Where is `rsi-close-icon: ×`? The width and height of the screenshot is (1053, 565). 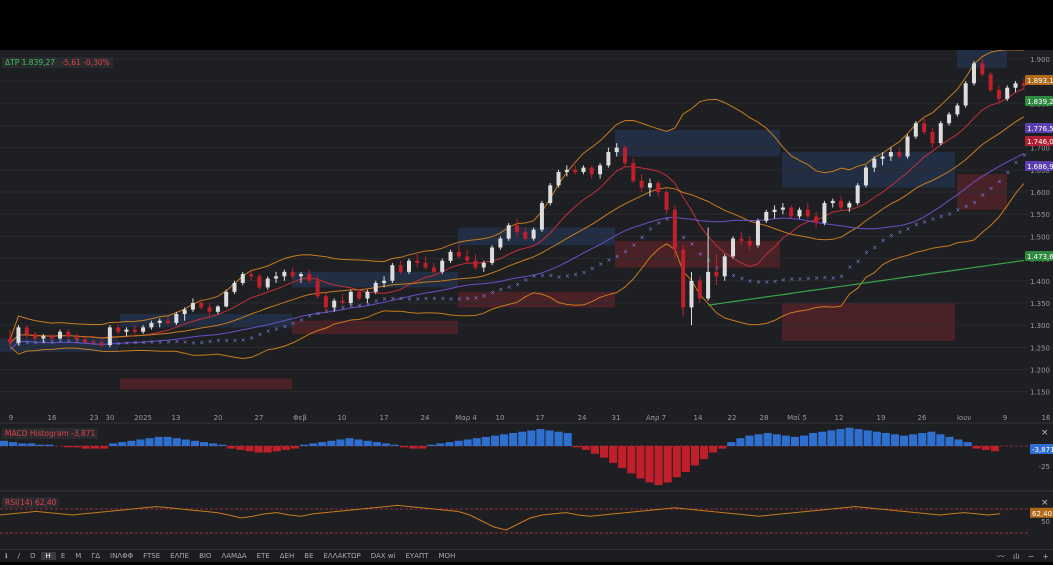 rsi-close-icon: × is located at coordinates (1045, 503).